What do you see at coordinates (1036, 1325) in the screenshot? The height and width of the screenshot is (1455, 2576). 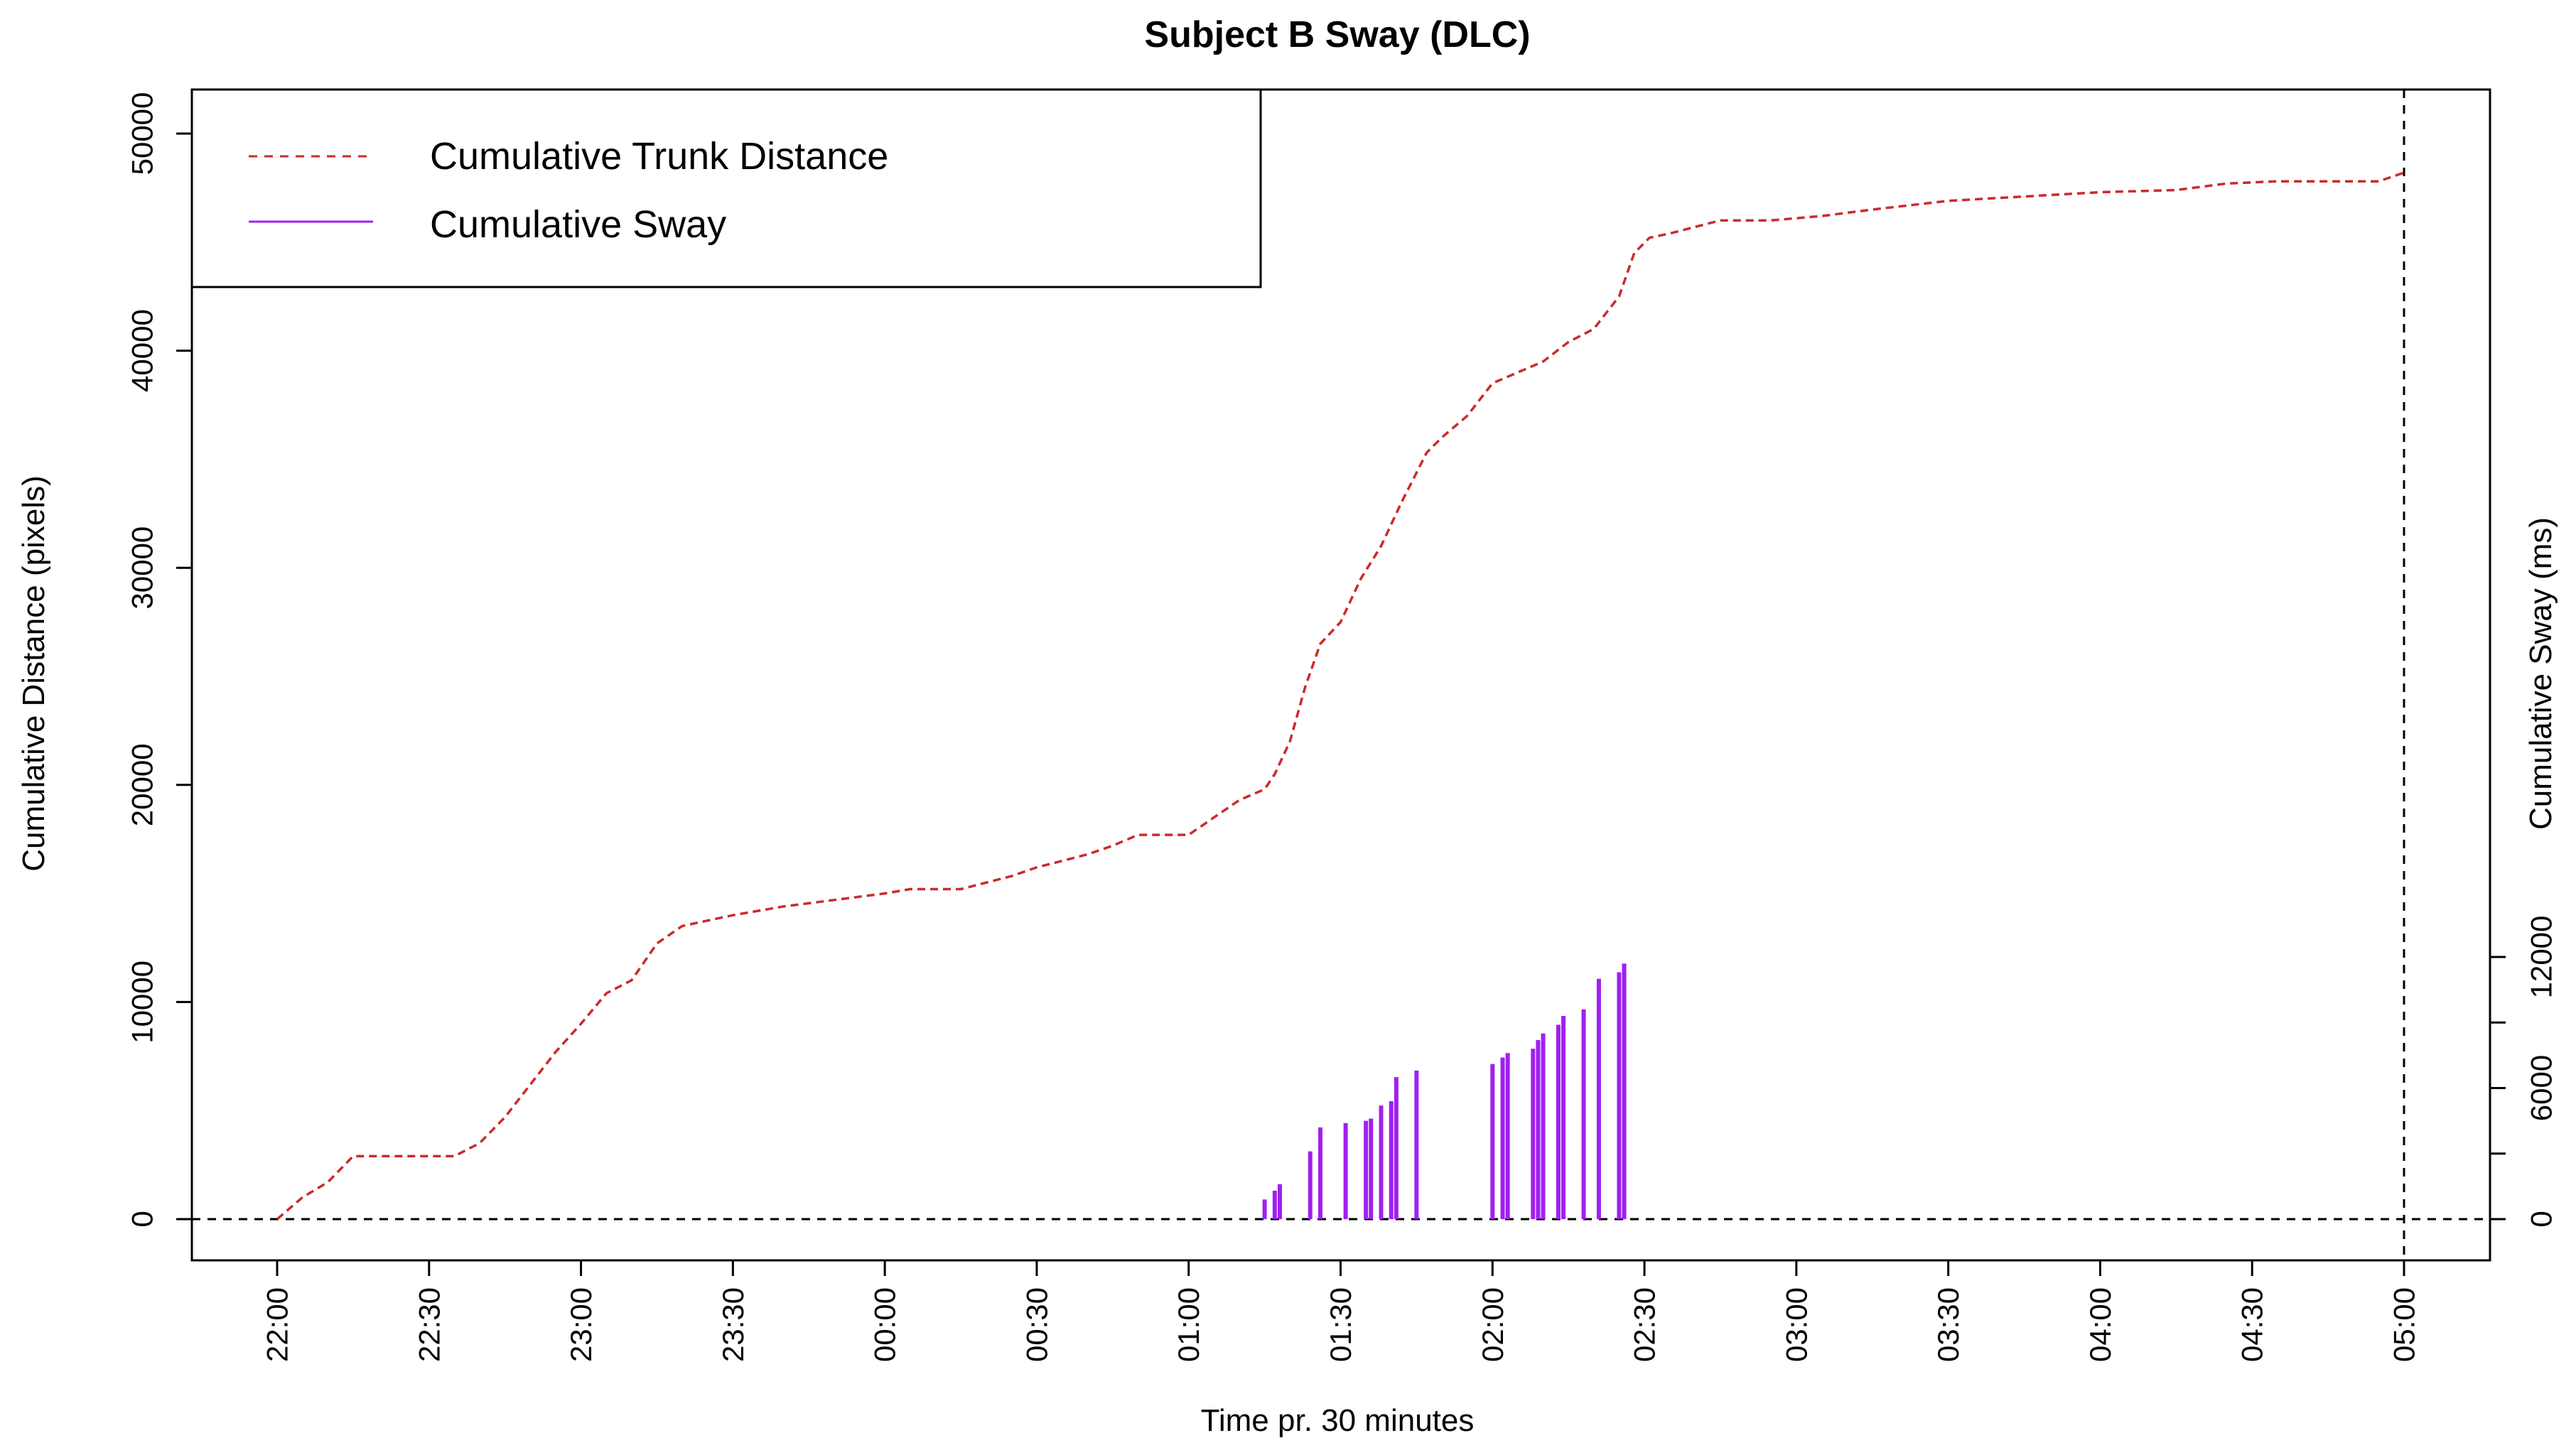 I see `x-tick-label: 00:30` at bounding box center [1036, 1325].